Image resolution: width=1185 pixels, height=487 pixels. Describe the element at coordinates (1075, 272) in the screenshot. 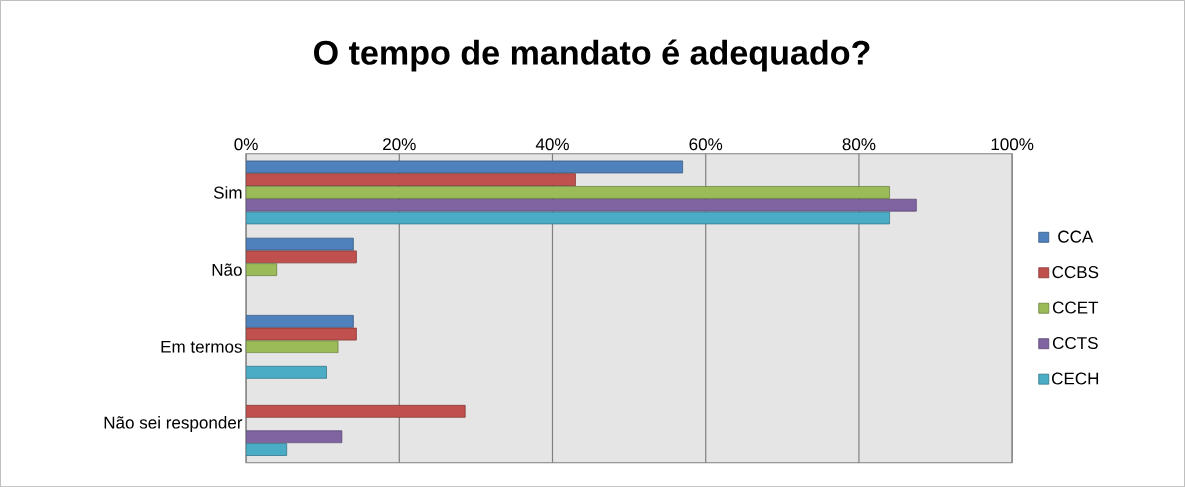

I see `legend-label: CCBS` at that location.